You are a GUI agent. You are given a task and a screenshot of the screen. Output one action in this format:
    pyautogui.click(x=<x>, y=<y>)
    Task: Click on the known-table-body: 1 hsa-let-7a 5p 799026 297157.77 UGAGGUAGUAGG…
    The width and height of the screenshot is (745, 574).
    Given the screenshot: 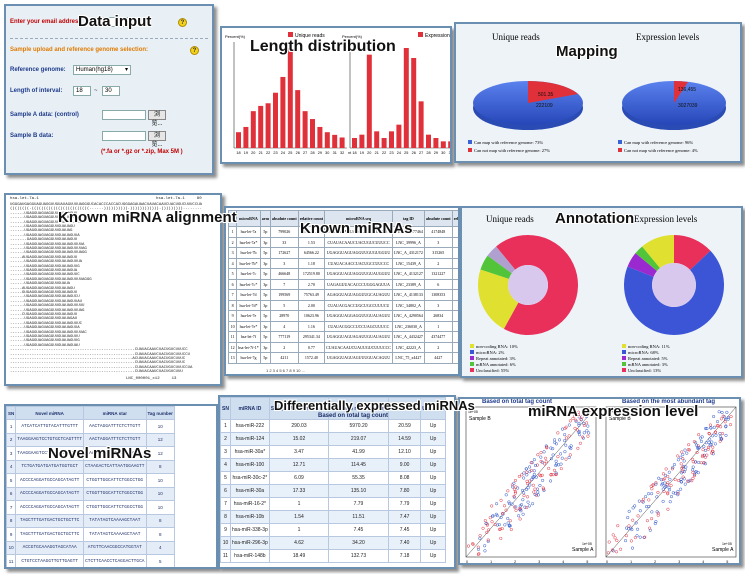 What is the action you would take?
    pyautogui.click(x=342, y=295)
    